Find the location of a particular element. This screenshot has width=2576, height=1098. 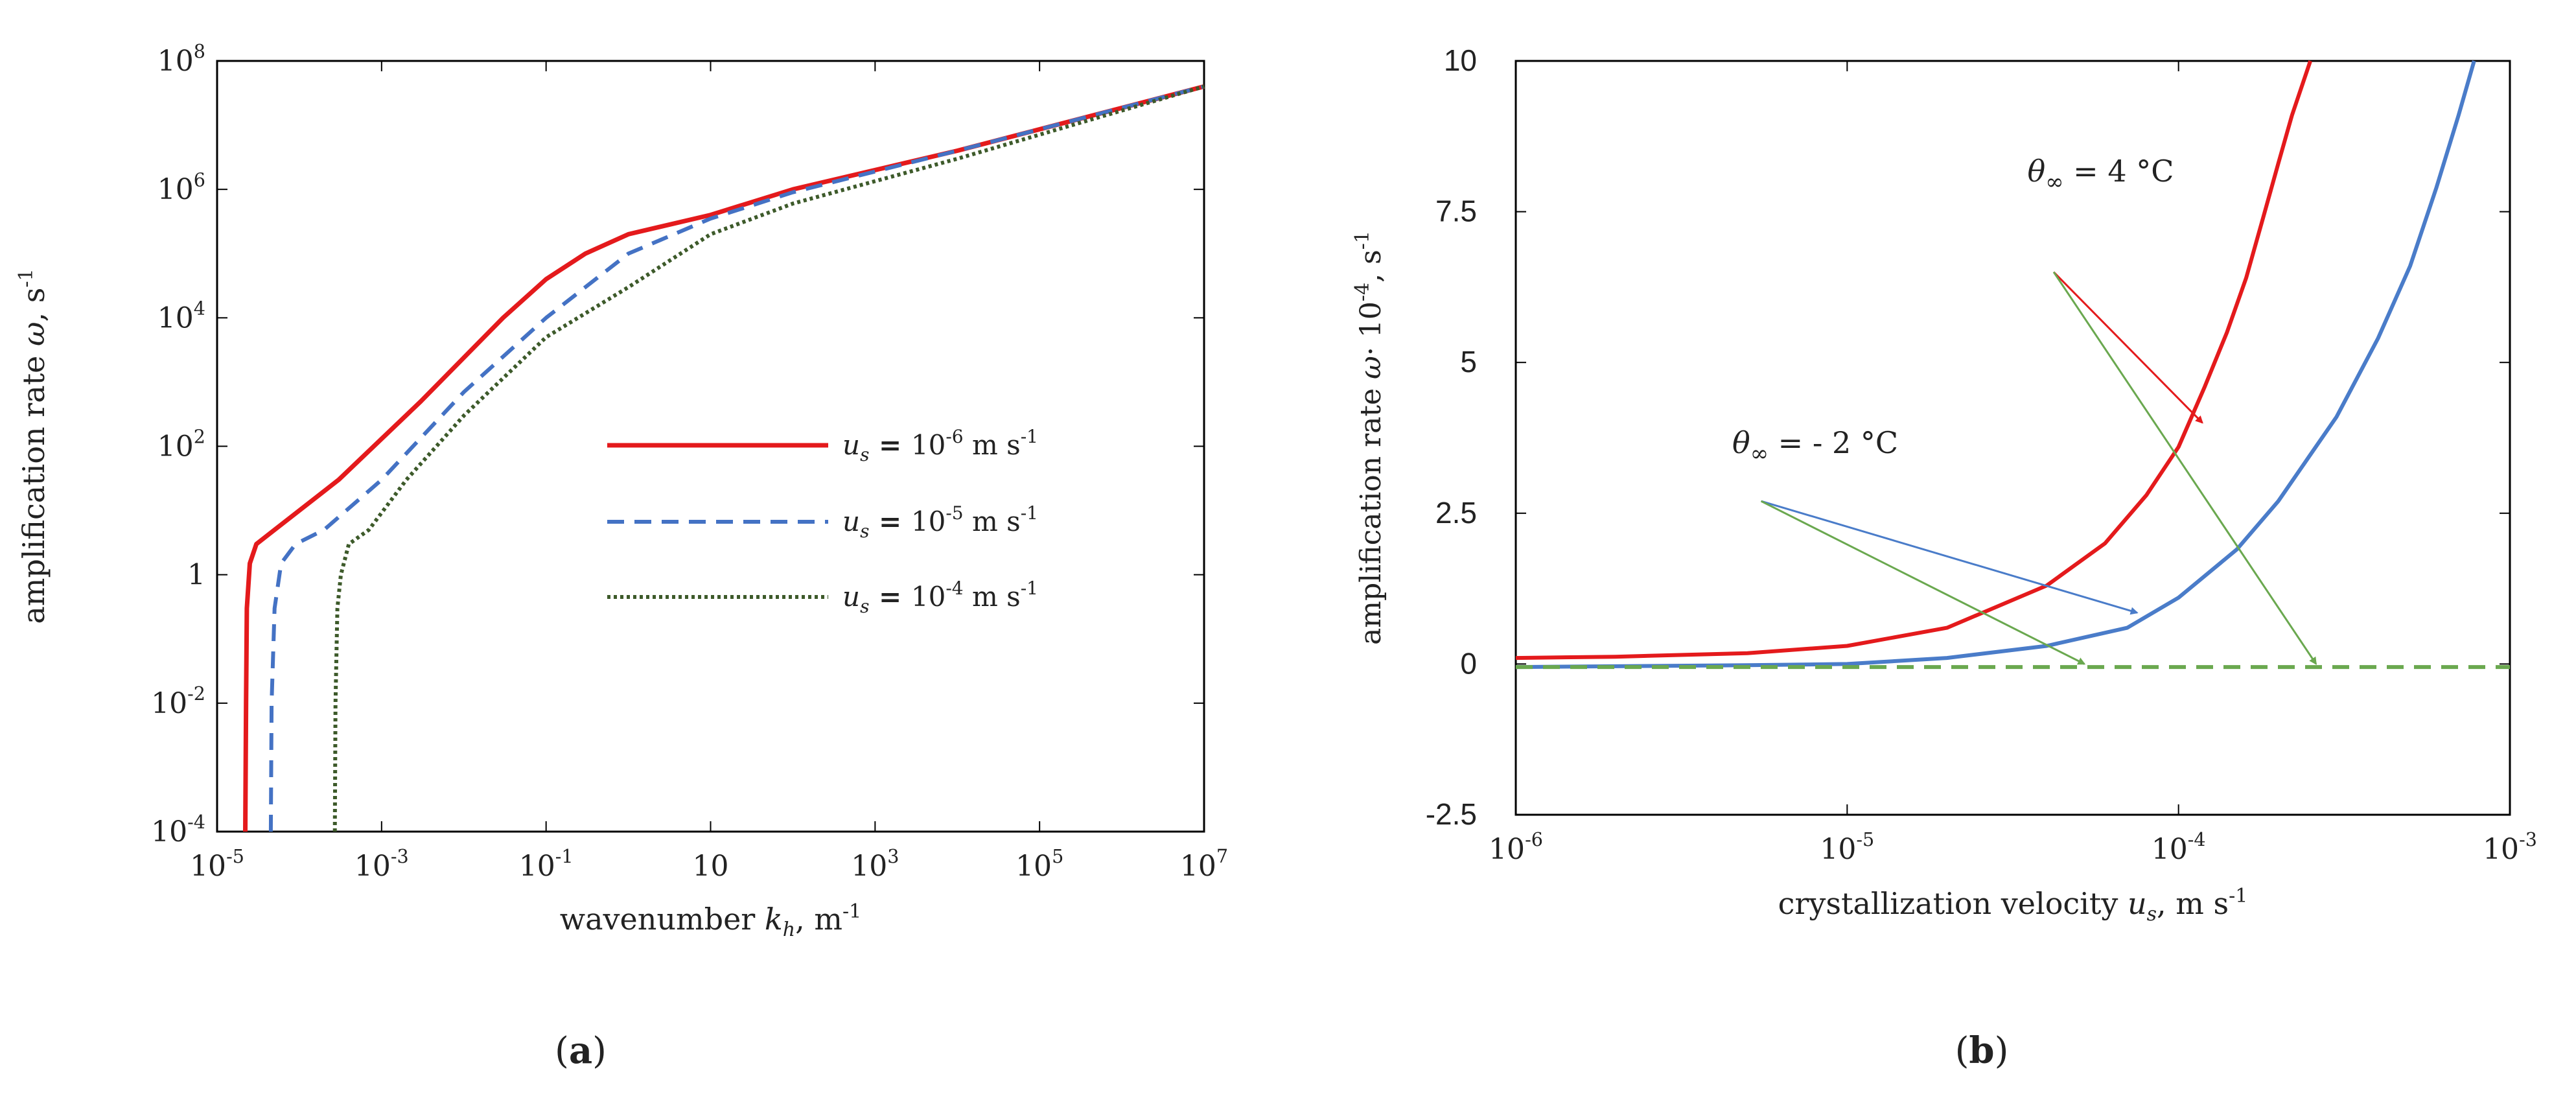

legend-label-a-2: us = 10-5 m s-1 is located at coordinates (940, 522).